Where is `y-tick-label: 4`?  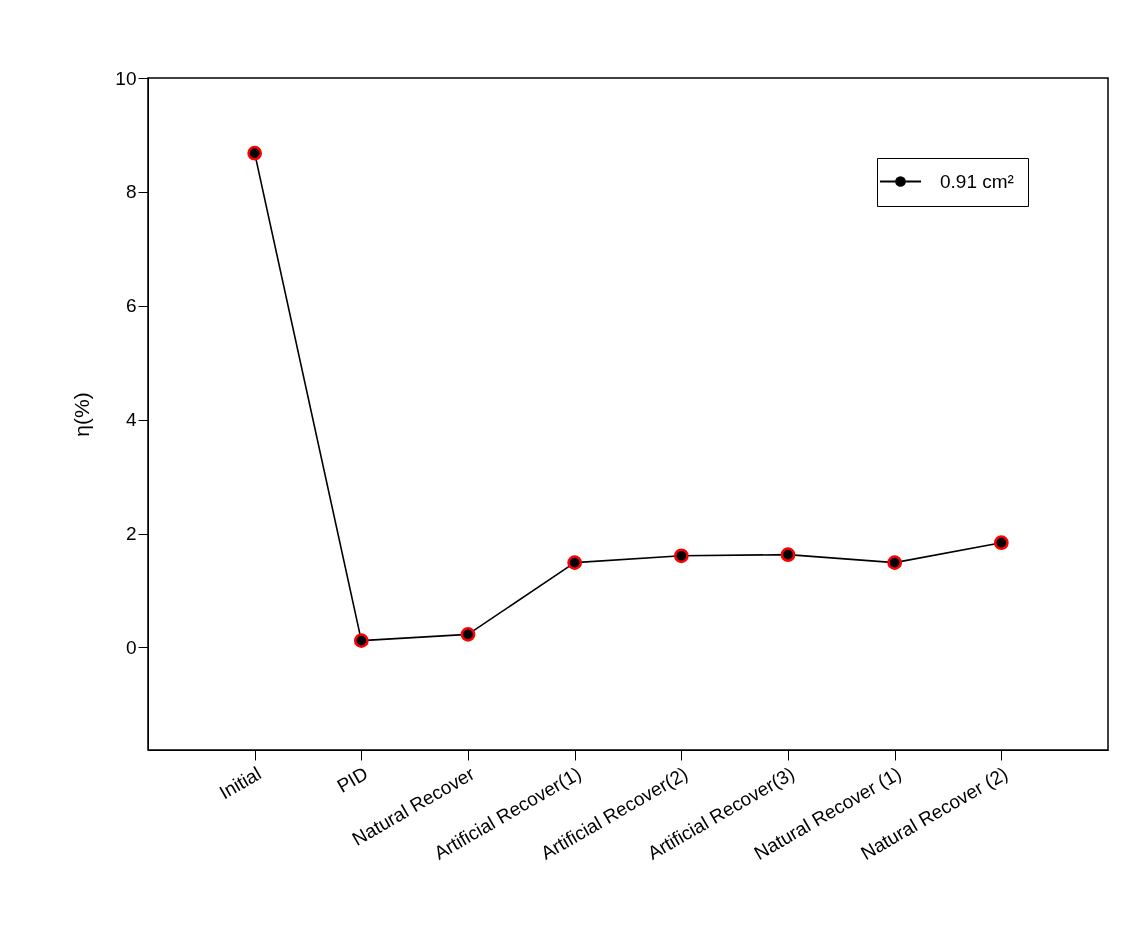 y-tick-label: 4 is located at coordinates (131, 420).